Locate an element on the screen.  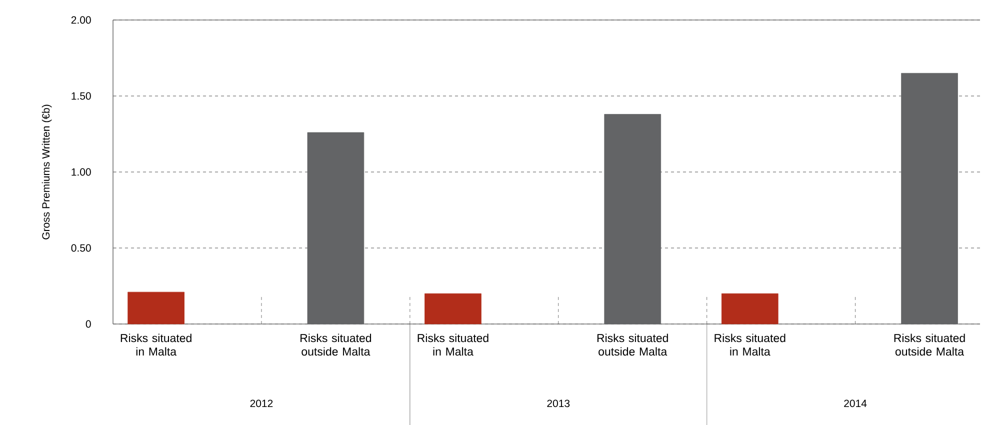
x-tick-label: 2013 is located at coordinates (558, 404).